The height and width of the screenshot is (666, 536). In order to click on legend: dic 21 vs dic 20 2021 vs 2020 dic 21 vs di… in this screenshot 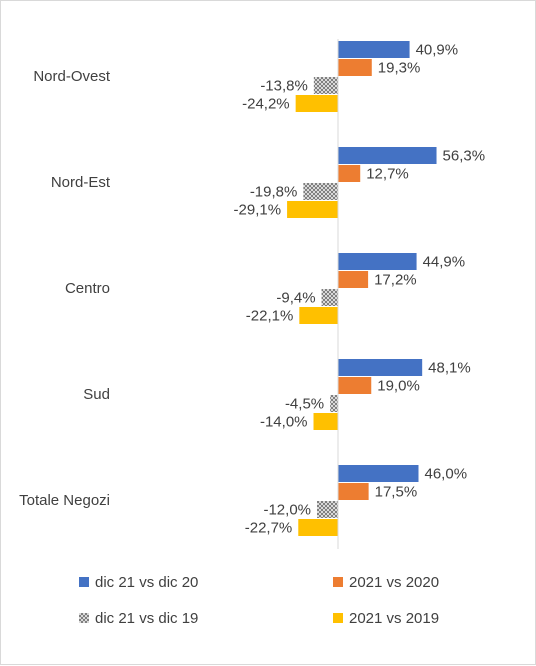, I will do `click(259, 600)`.